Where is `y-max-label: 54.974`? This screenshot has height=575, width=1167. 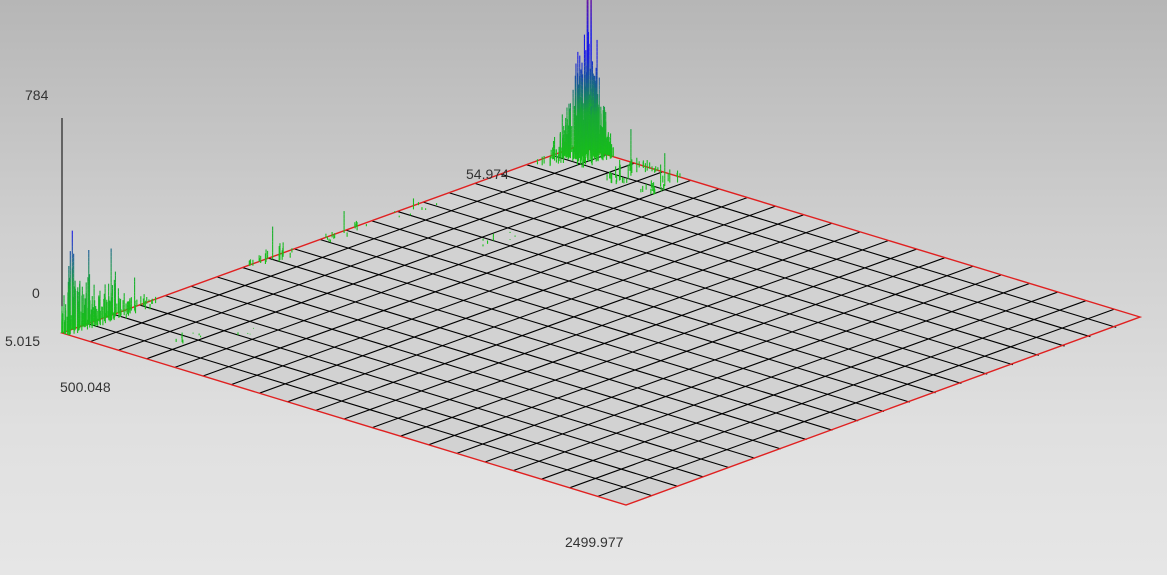 y-max-label: 54.974 is located at coordinates (487, 174).